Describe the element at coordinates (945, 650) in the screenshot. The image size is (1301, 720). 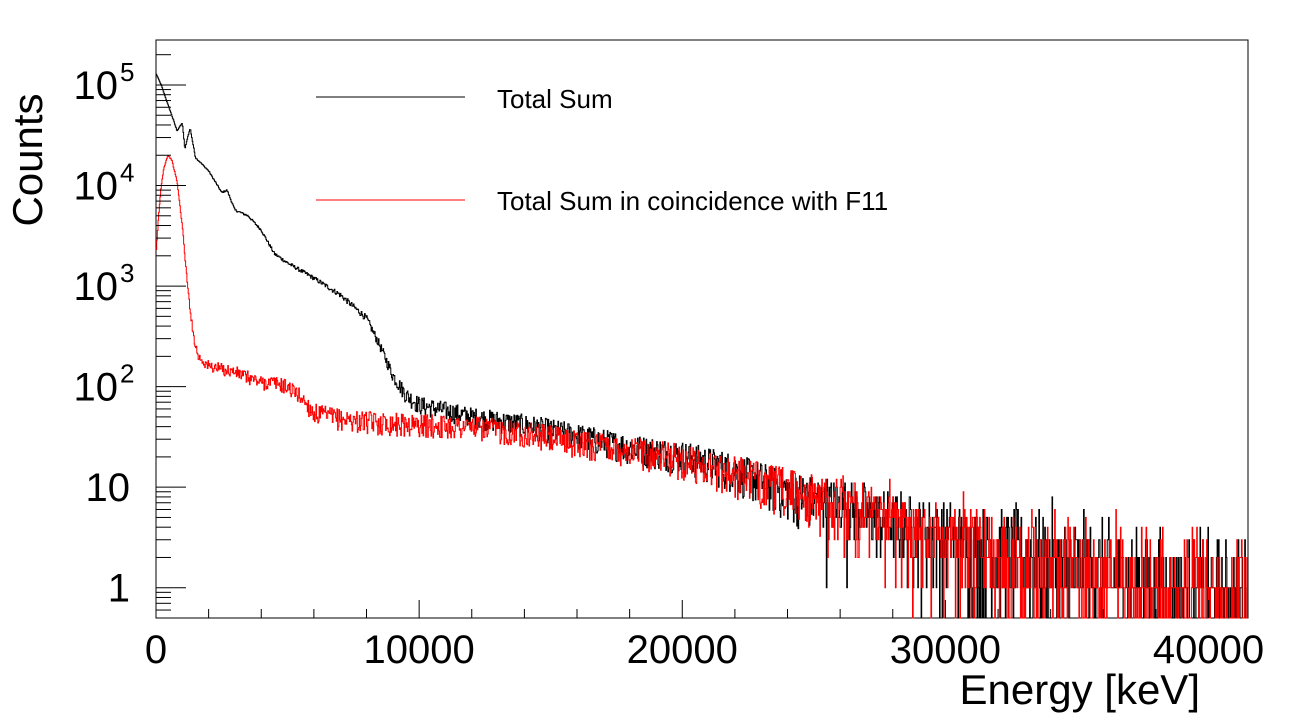
I see `x-tick-label: 30000` at that location.